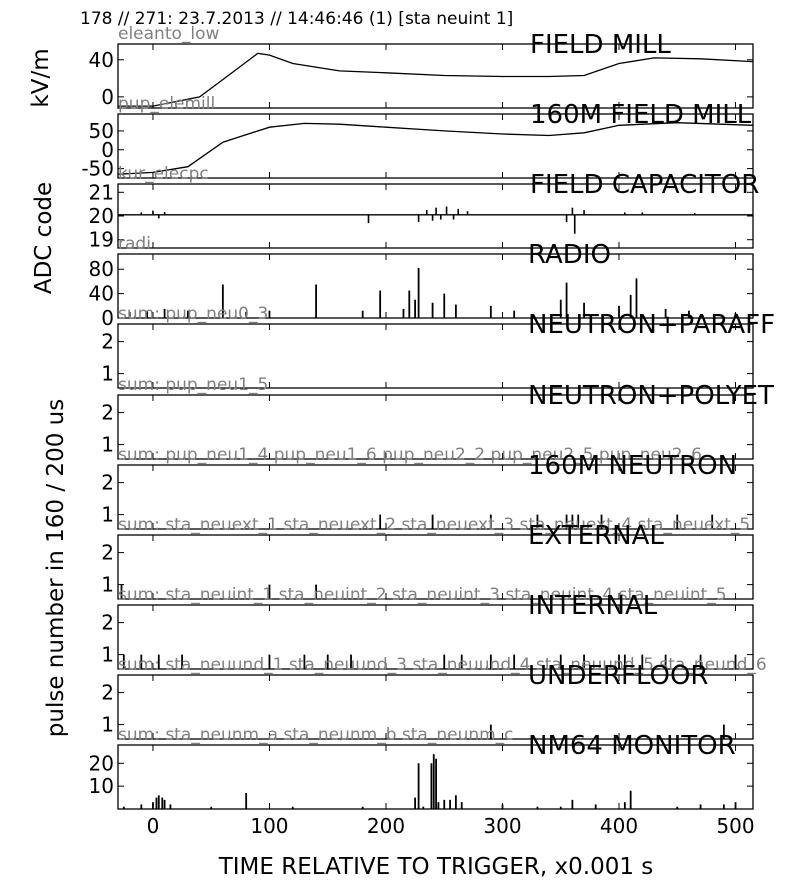  What do you see at coordinates (134, 244) in the screenshot?
I see `source-label: radi` at bounding box center [134, 244].